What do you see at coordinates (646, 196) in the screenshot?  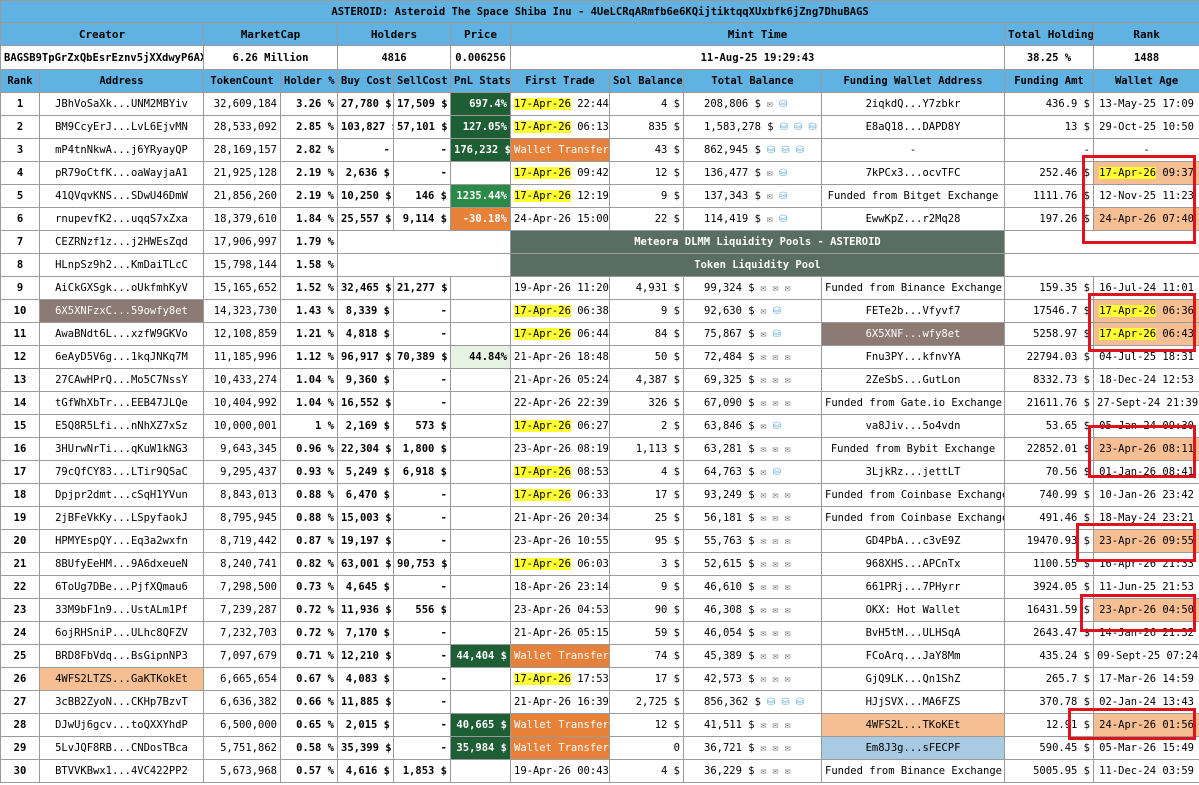 I see `sol-balance-cell: 9 $` at bounding box center [646, 196].